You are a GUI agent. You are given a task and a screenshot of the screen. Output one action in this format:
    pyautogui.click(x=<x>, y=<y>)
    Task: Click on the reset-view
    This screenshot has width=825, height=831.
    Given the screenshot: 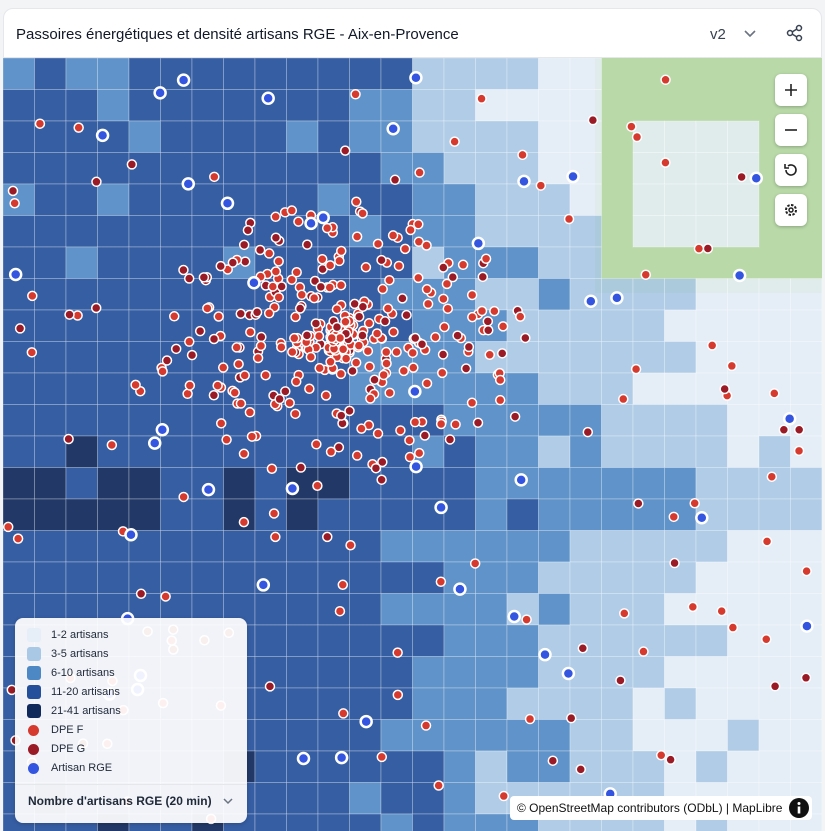 What is the action you would take?
    pyautogui.click(x=791, y=170)
    